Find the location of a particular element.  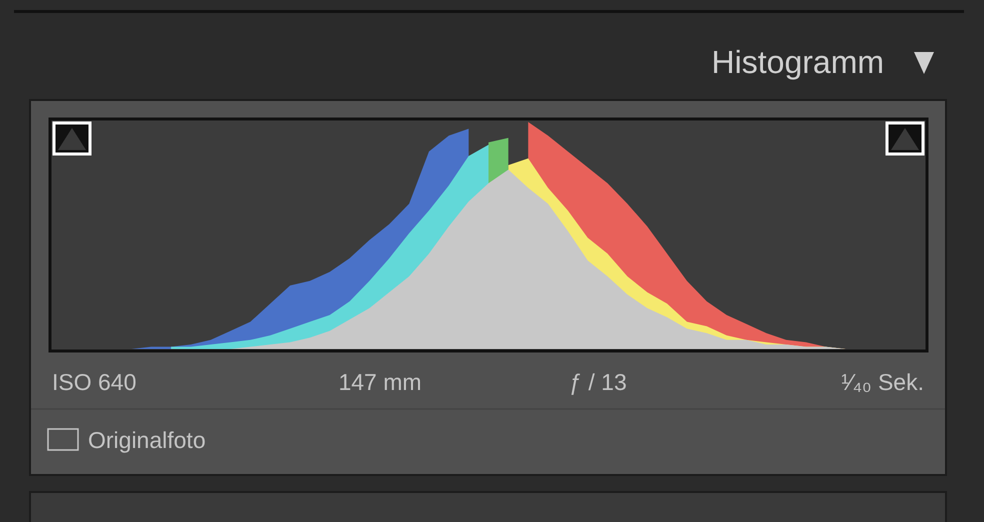

chart-title: Histogramm is located at coordinates (798, 62).